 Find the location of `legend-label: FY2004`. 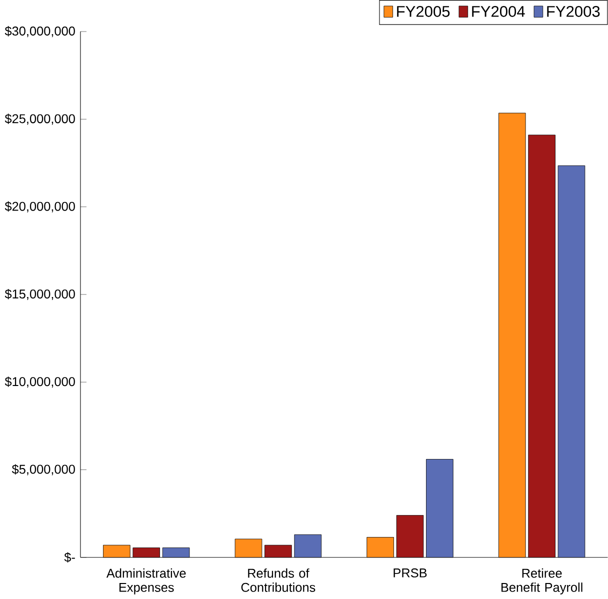

legend-label: FY2004 is located at coordinates (498, 11).